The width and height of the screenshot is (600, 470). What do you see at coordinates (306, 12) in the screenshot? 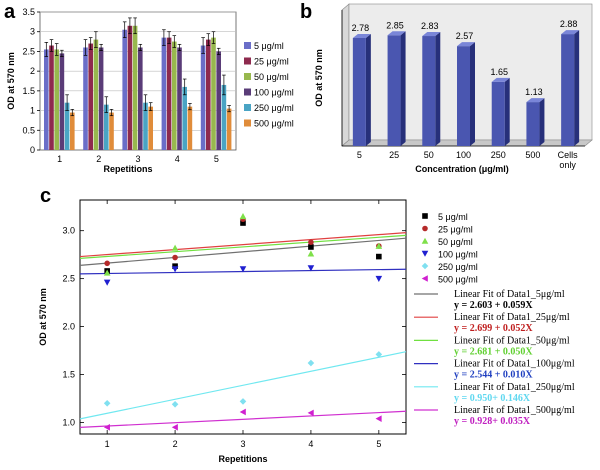
I see `panel-b-letter: b` at bounding box center [306, 12].